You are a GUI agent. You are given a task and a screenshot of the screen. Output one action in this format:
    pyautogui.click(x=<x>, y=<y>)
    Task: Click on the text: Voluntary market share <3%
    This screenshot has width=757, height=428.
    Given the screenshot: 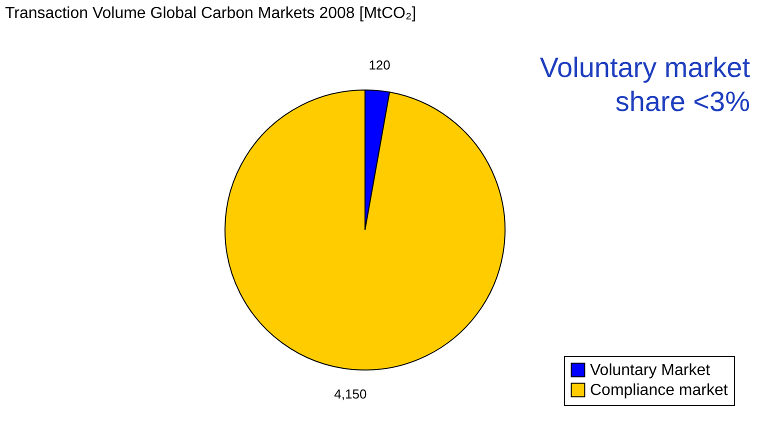 What is the action you would take?
    pyautogui.click(x=645, y=84)
    